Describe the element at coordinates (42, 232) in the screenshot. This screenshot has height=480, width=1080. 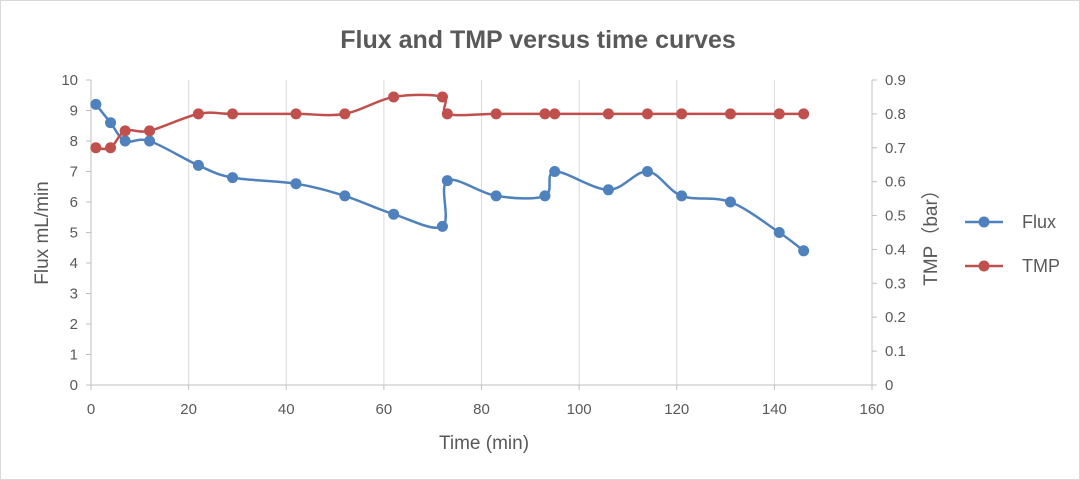
I see `y-axis-label: Flux mL/min` at that location.